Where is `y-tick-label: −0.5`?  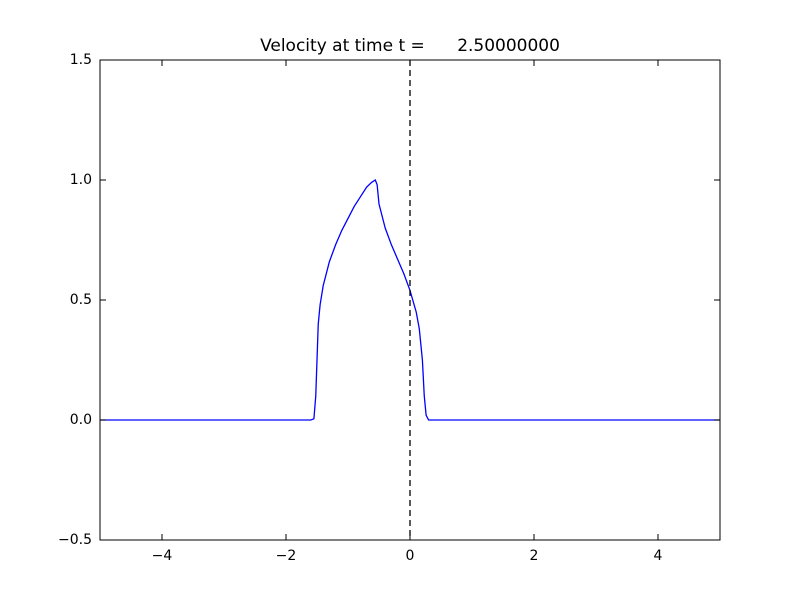 y-tick-label: −0.5 is located at coordinates (75, 540).